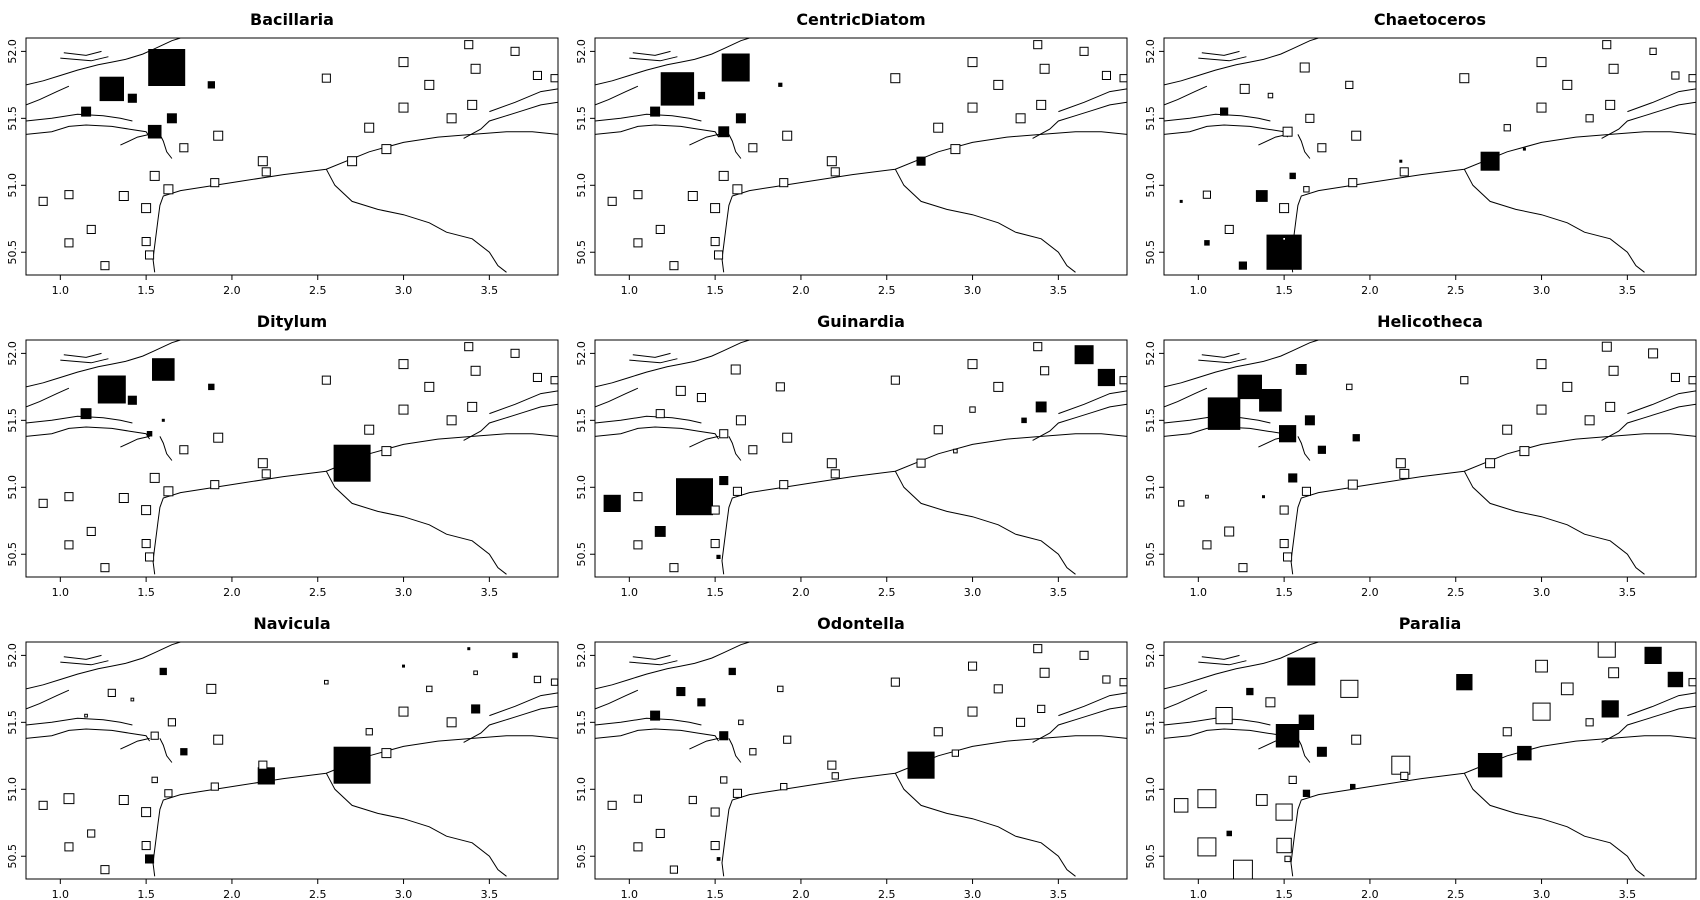  I want to click on panel-title: Bacillaria, so click(292, 19).